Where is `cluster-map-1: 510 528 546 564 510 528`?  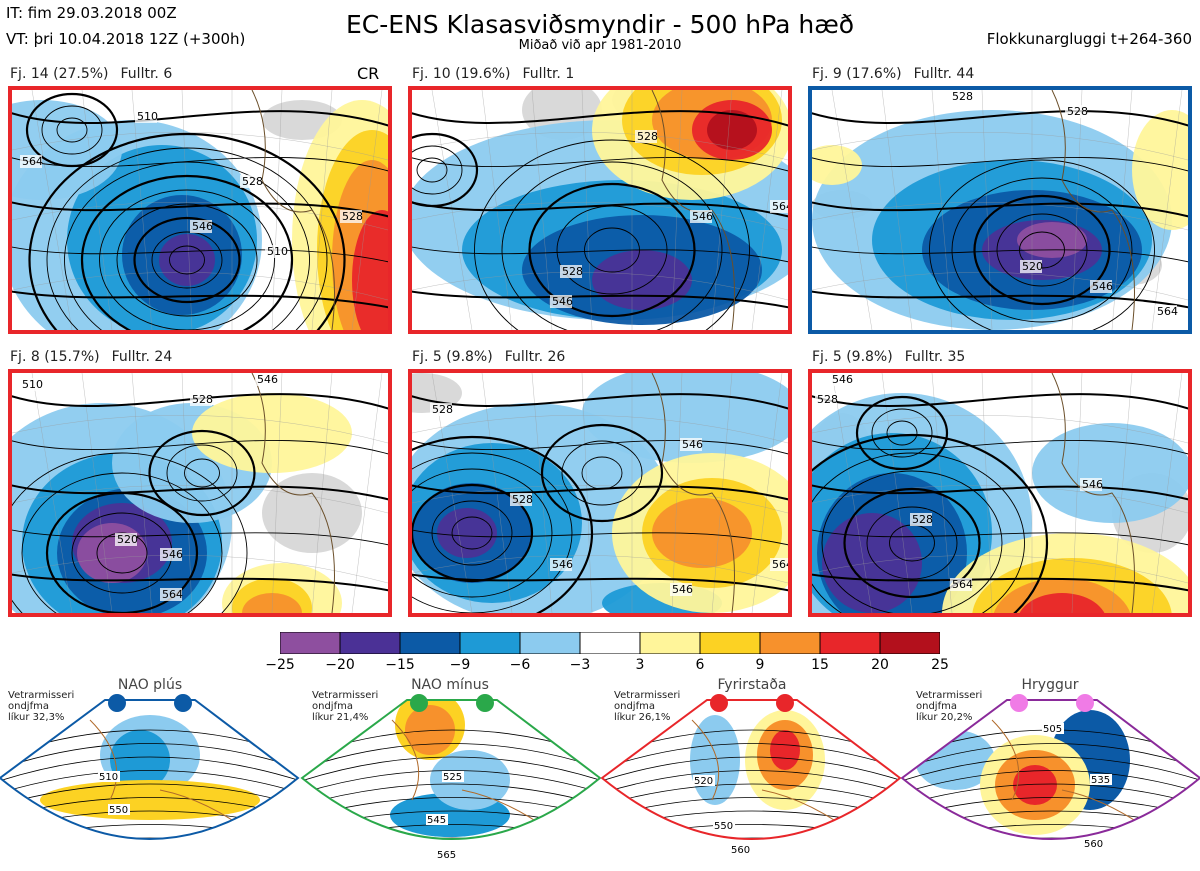 cluster-map-1: 510 528 546 564 510 528 is located at coordinates (200, 210).